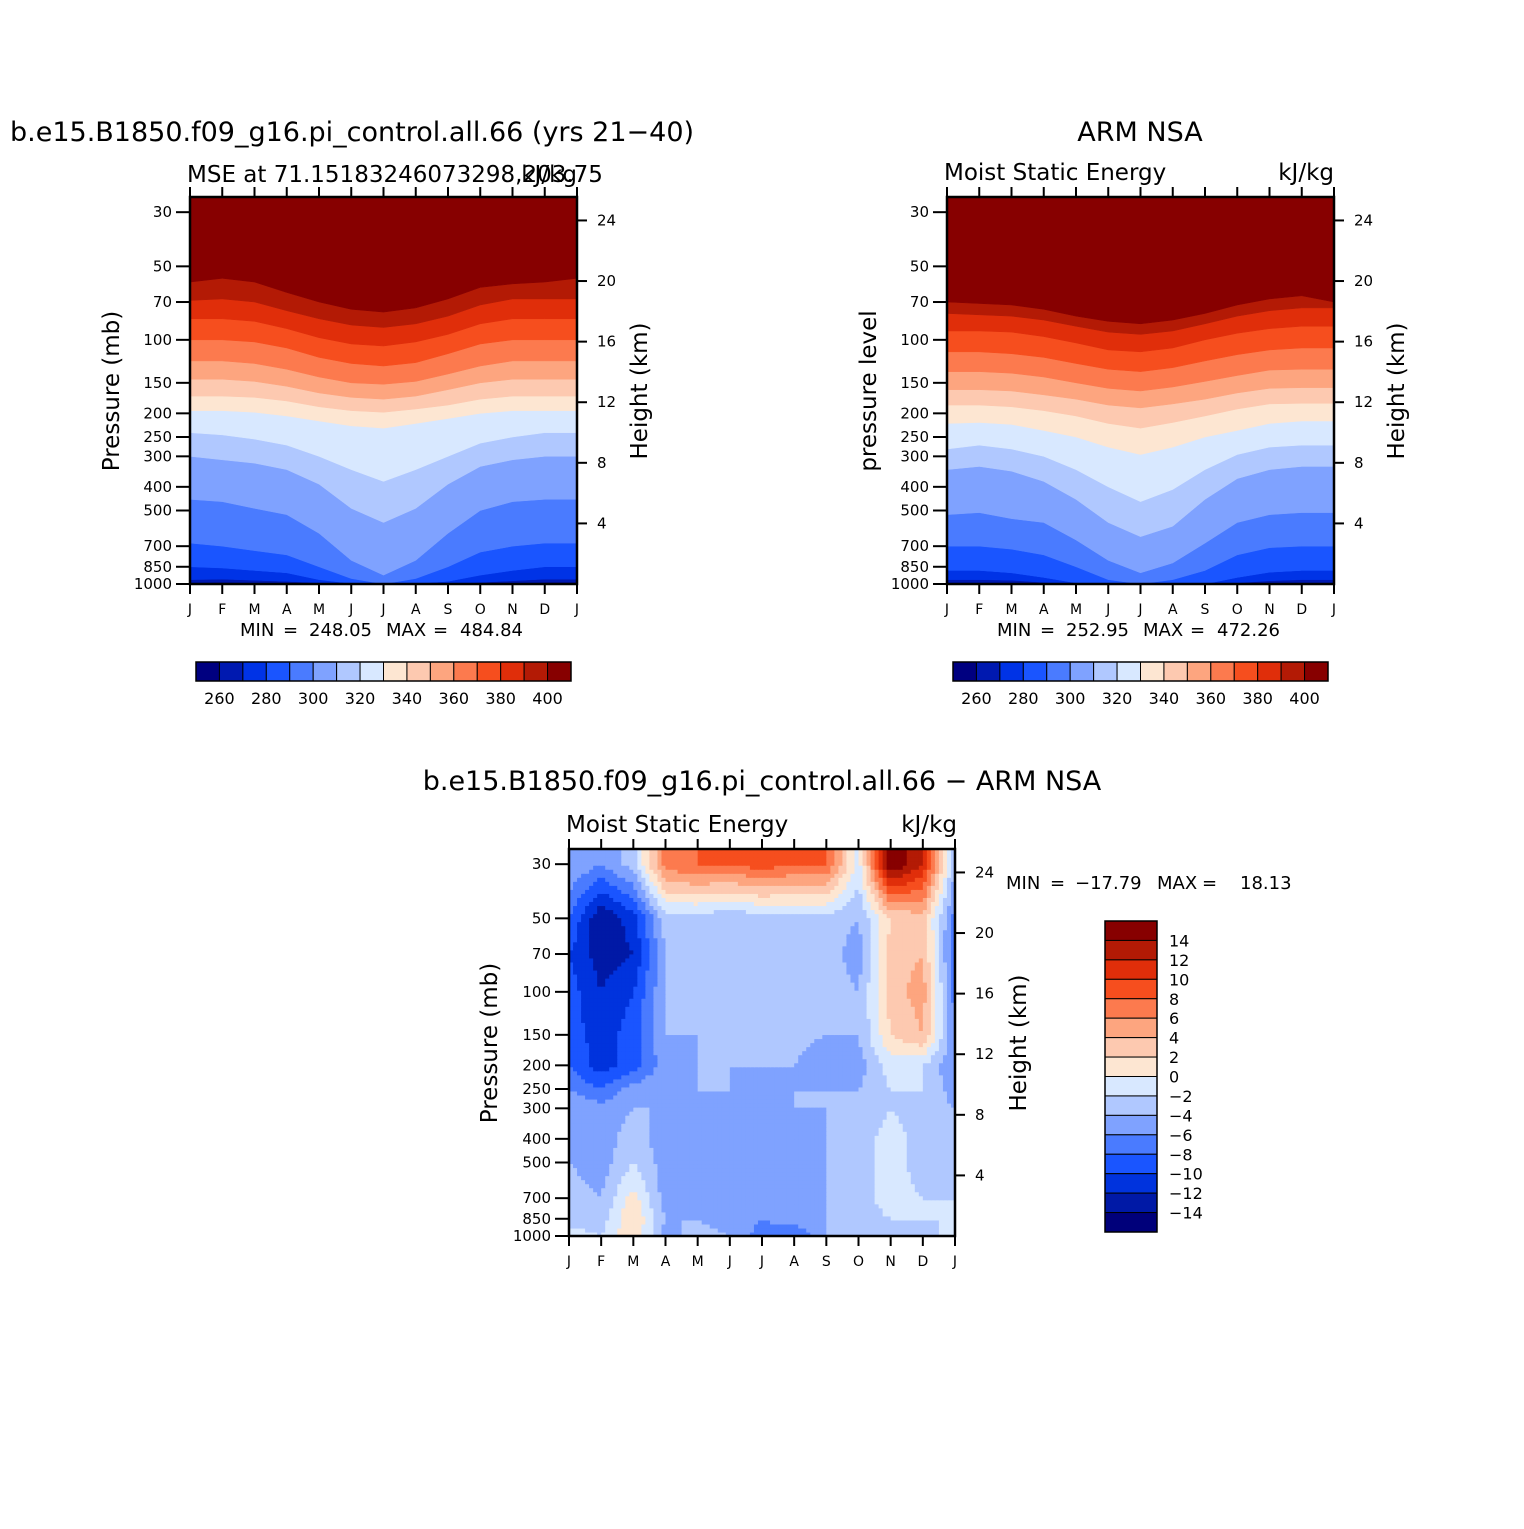 The height and width of the screenshot is (1529, 1524). I want to click on panel-1-colorbar-box, so click(348, 671).